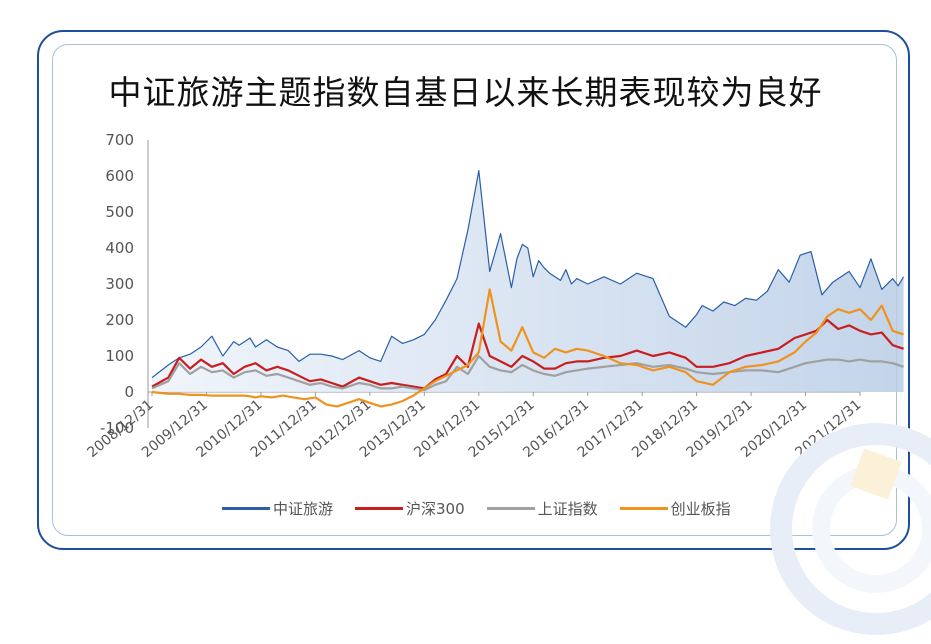  I want to click on legend-swatch-orange, so click(643, 508).